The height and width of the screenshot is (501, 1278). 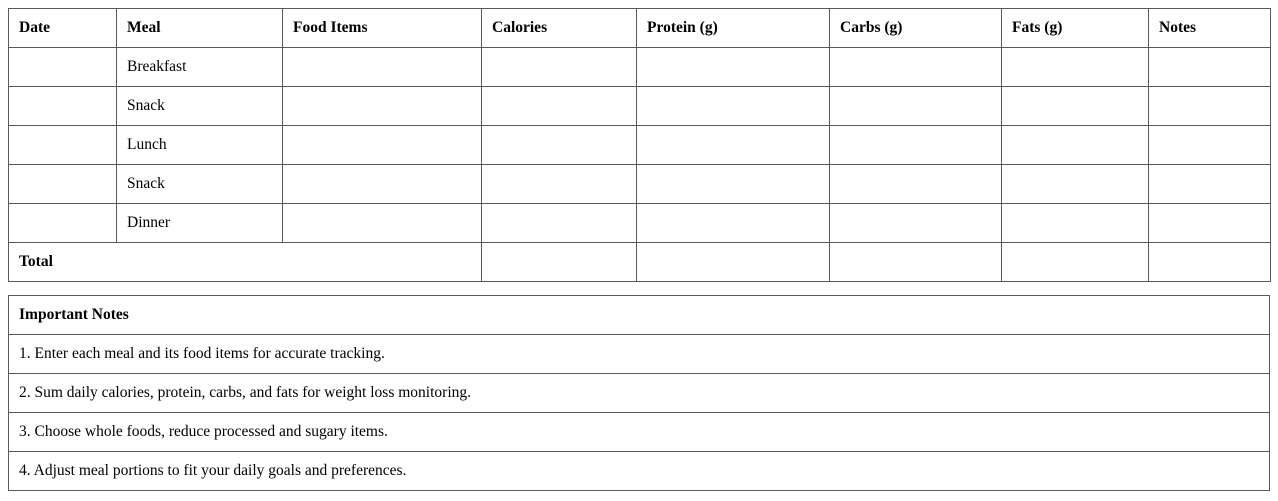 What do you see at coordinates (1075, 262) in the screenshot?
I see `total-fats` at bounding box center [1075, 262].